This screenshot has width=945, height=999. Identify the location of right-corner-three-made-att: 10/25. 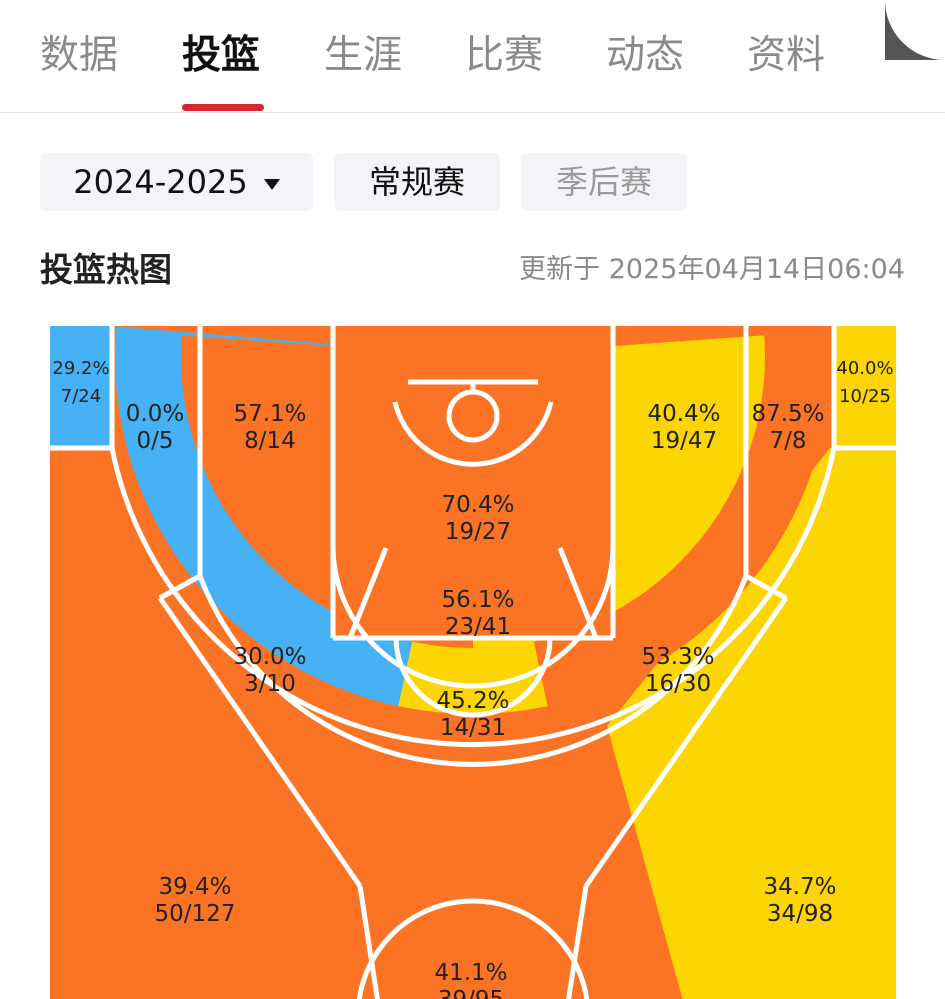
(865, 396).